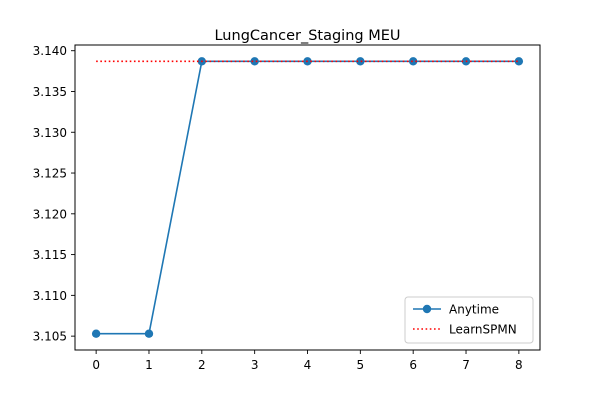  I want to click on x-tick-label: 8, so click(519, 365).